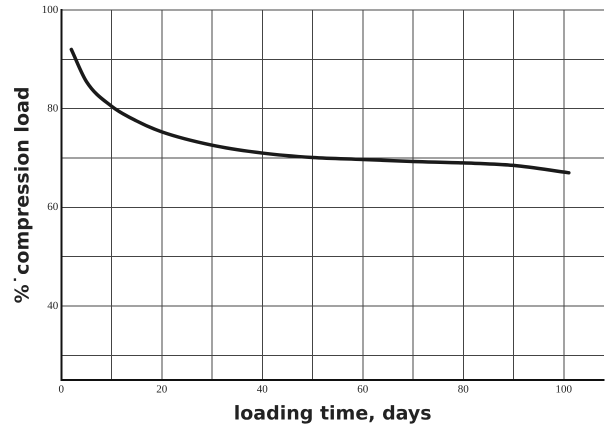 The width and height of the screenshot is (610, 438). I want to click on x-tick-label: 80, so click(464, 389).